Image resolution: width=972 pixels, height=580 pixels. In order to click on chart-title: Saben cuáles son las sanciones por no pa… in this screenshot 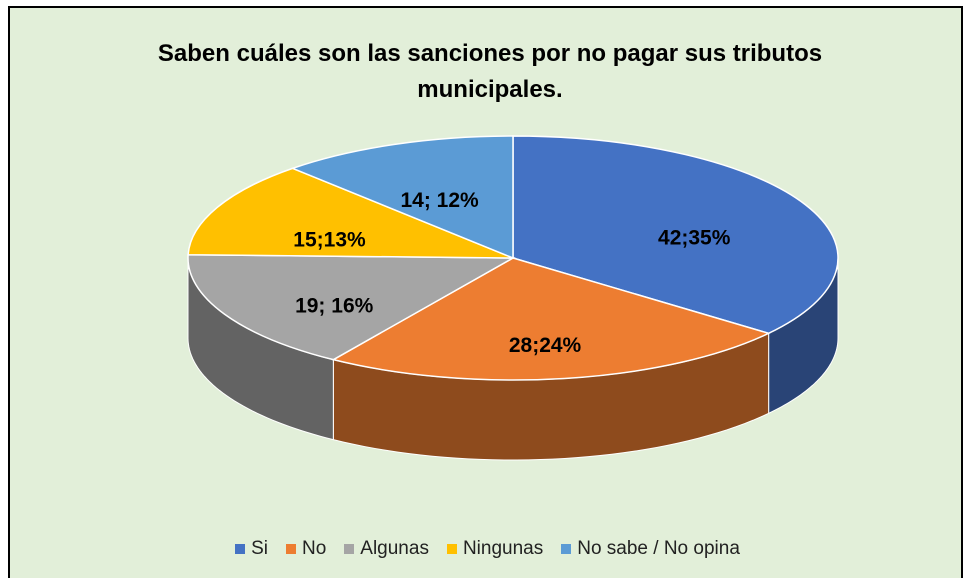, I will do `click(490, 71)`.